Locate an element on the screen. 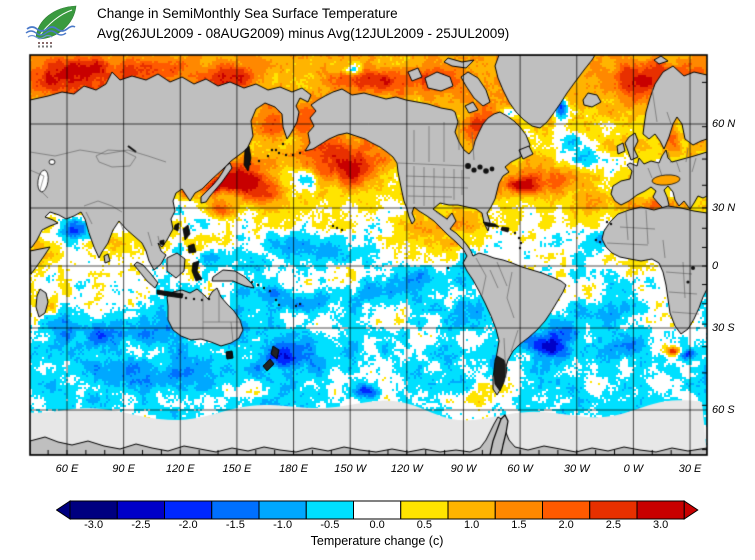  colorbar-tick-label: 2.0 is located at coordinates (566, 525).